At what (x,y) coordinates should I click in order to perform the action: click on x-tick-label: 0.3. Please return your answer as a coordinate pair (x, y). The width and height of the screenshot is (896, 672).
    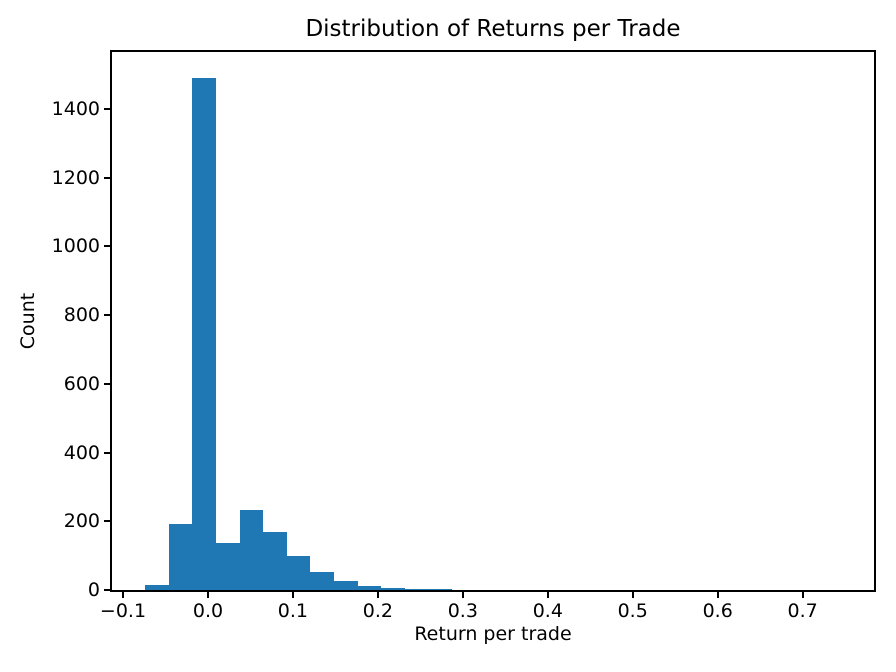
    Looking at the image, I should click on (462, 611).